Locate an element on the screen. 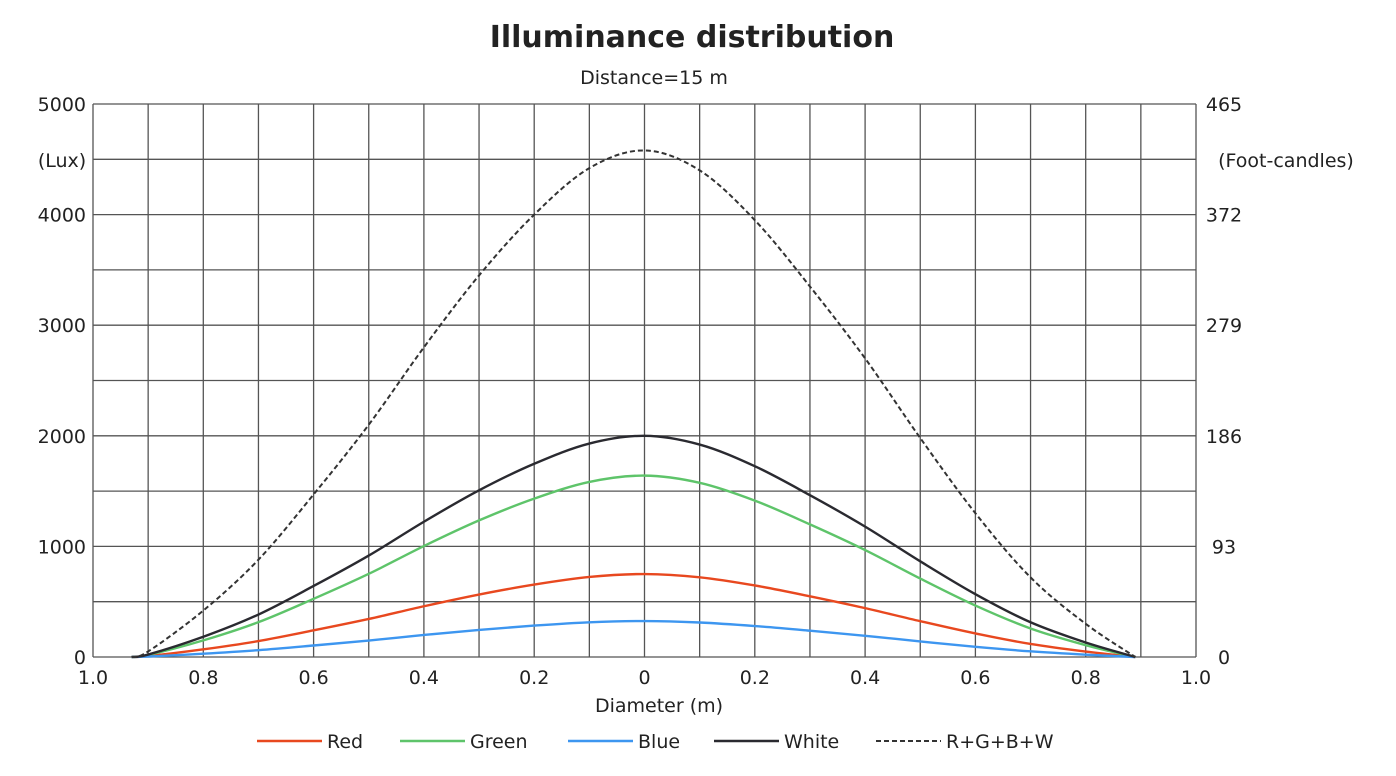  chart-title: Illuminance distribution is located at coordinates (692, 37).